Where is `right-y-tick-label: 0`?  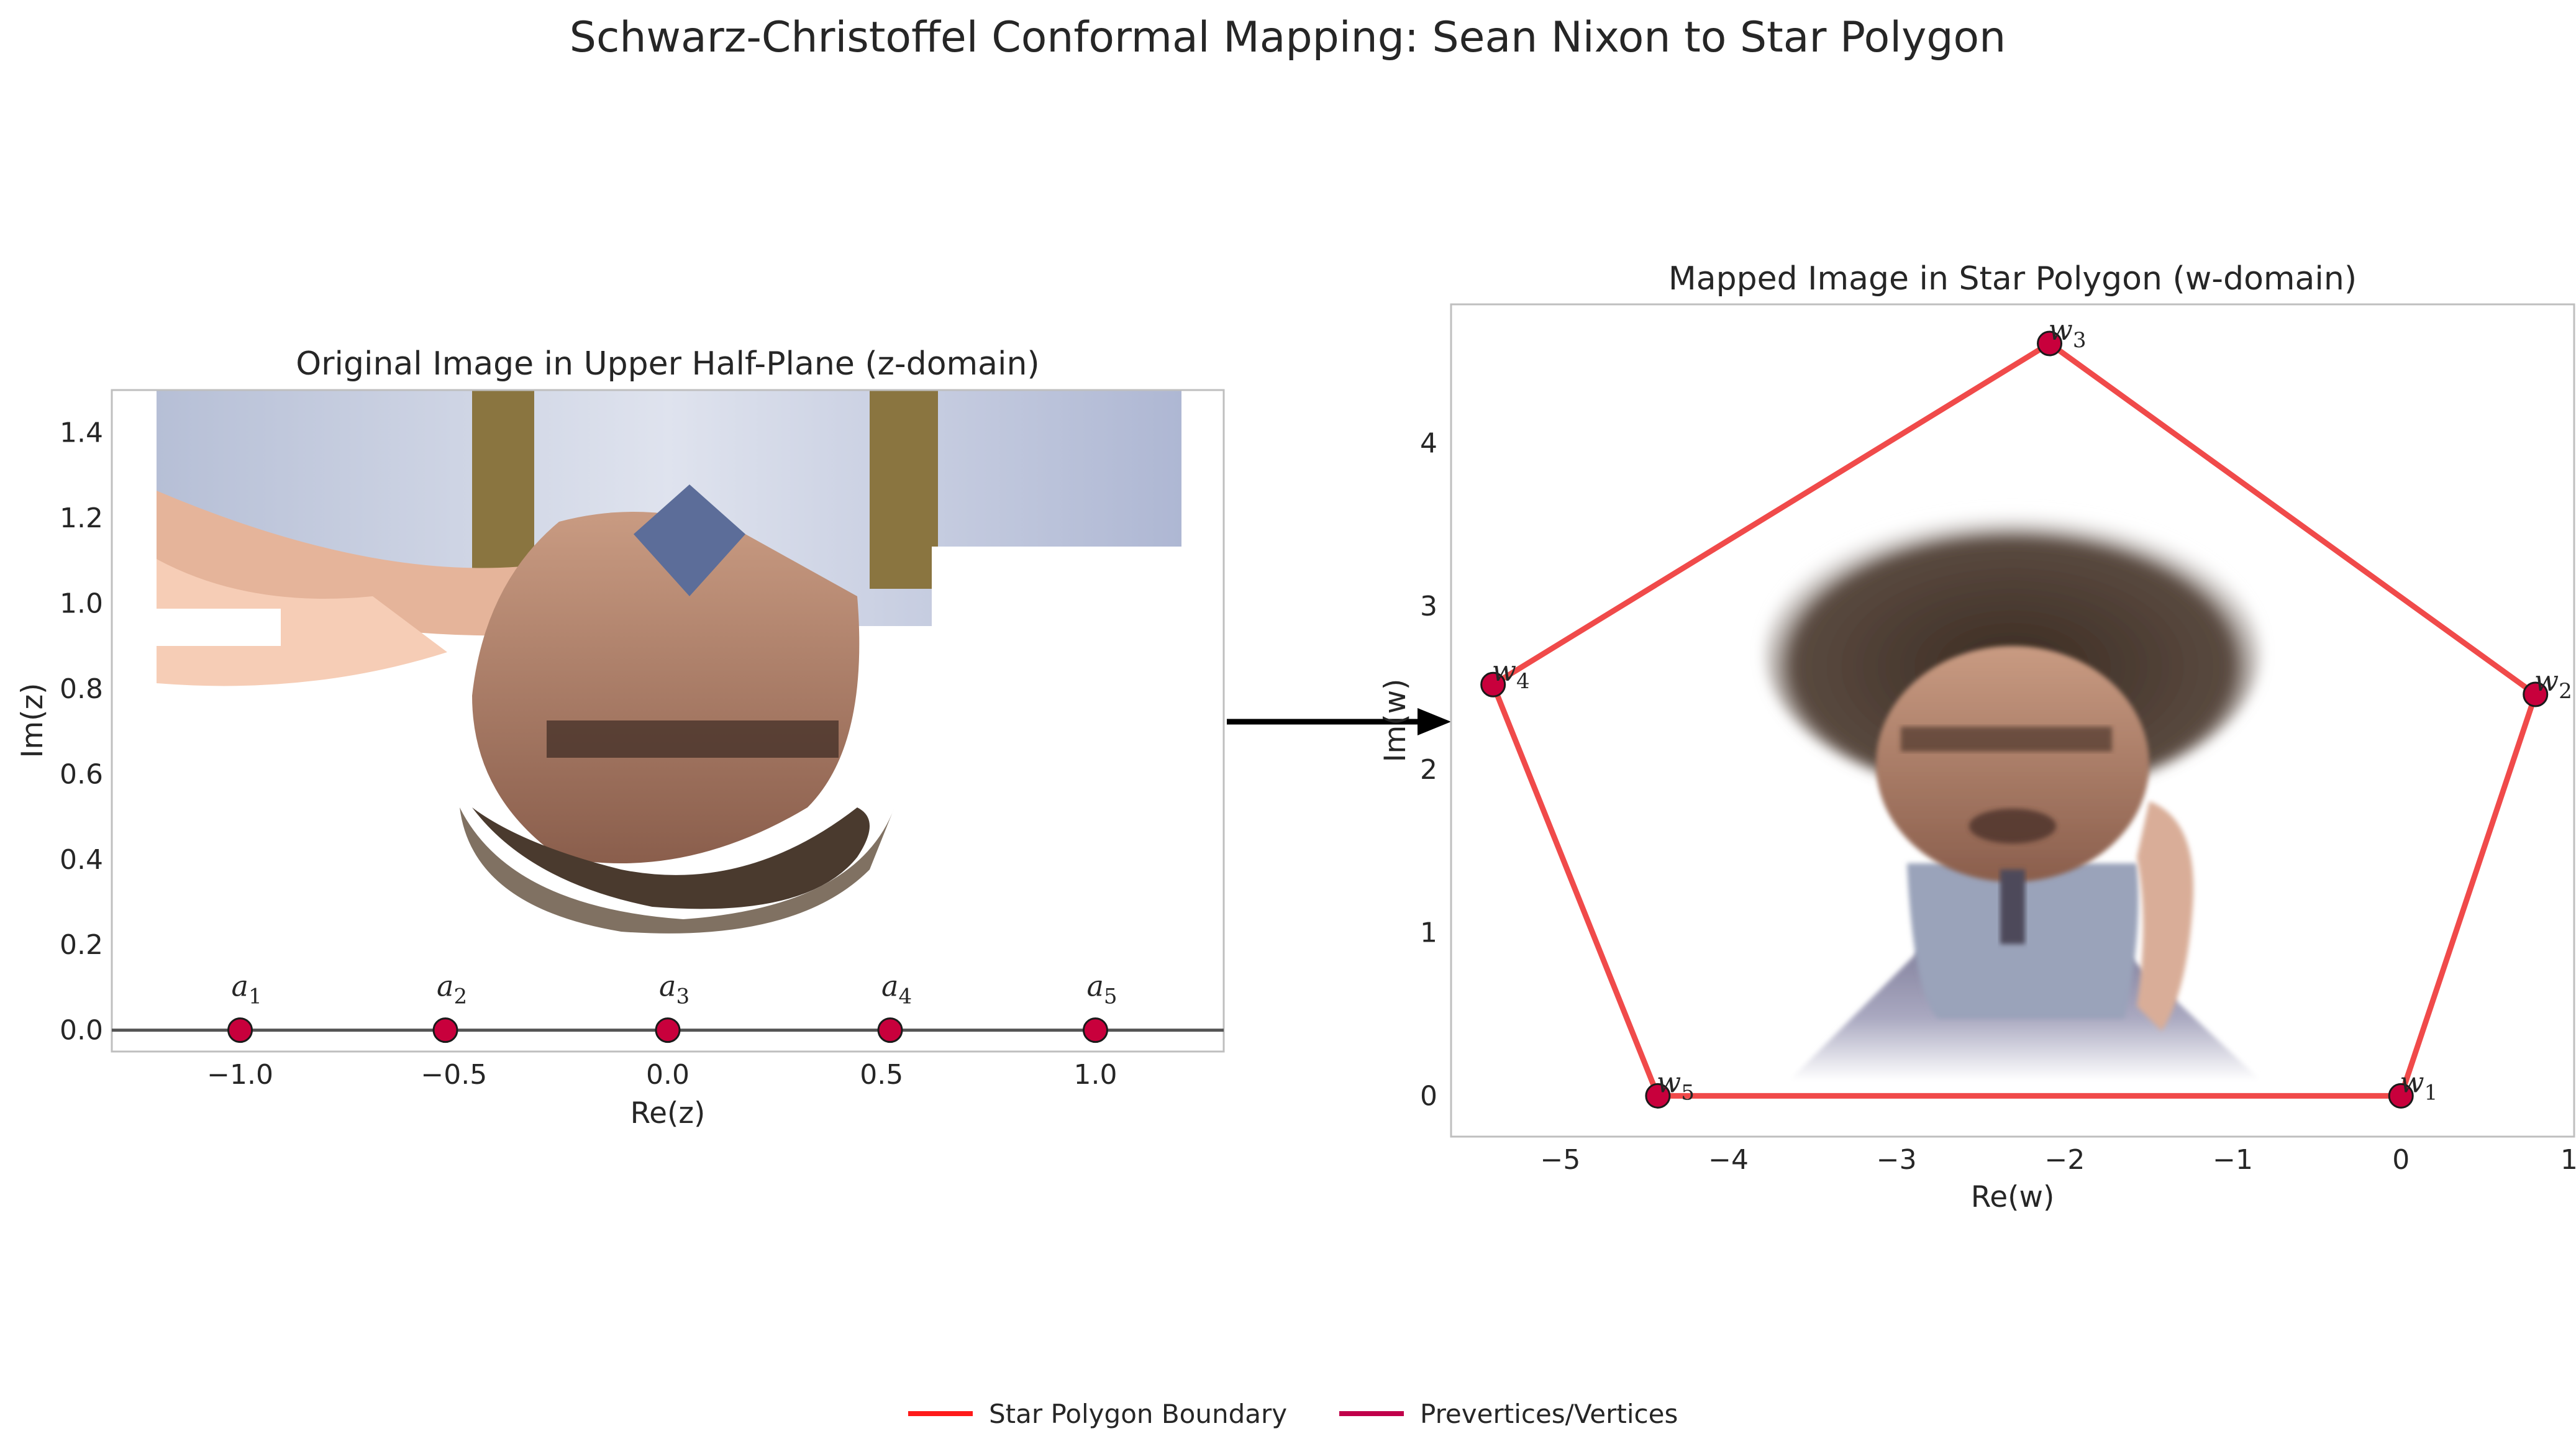 right-y-tick-label: 0 is located at coordinates (1428, 1096).